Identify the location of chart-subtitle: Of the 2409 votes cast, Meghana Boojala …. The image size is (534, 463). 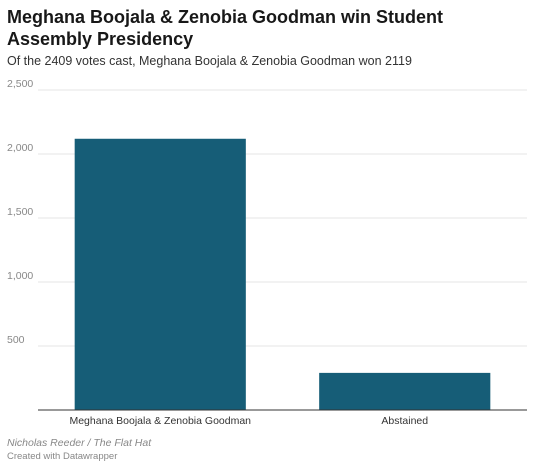
(209, 61).